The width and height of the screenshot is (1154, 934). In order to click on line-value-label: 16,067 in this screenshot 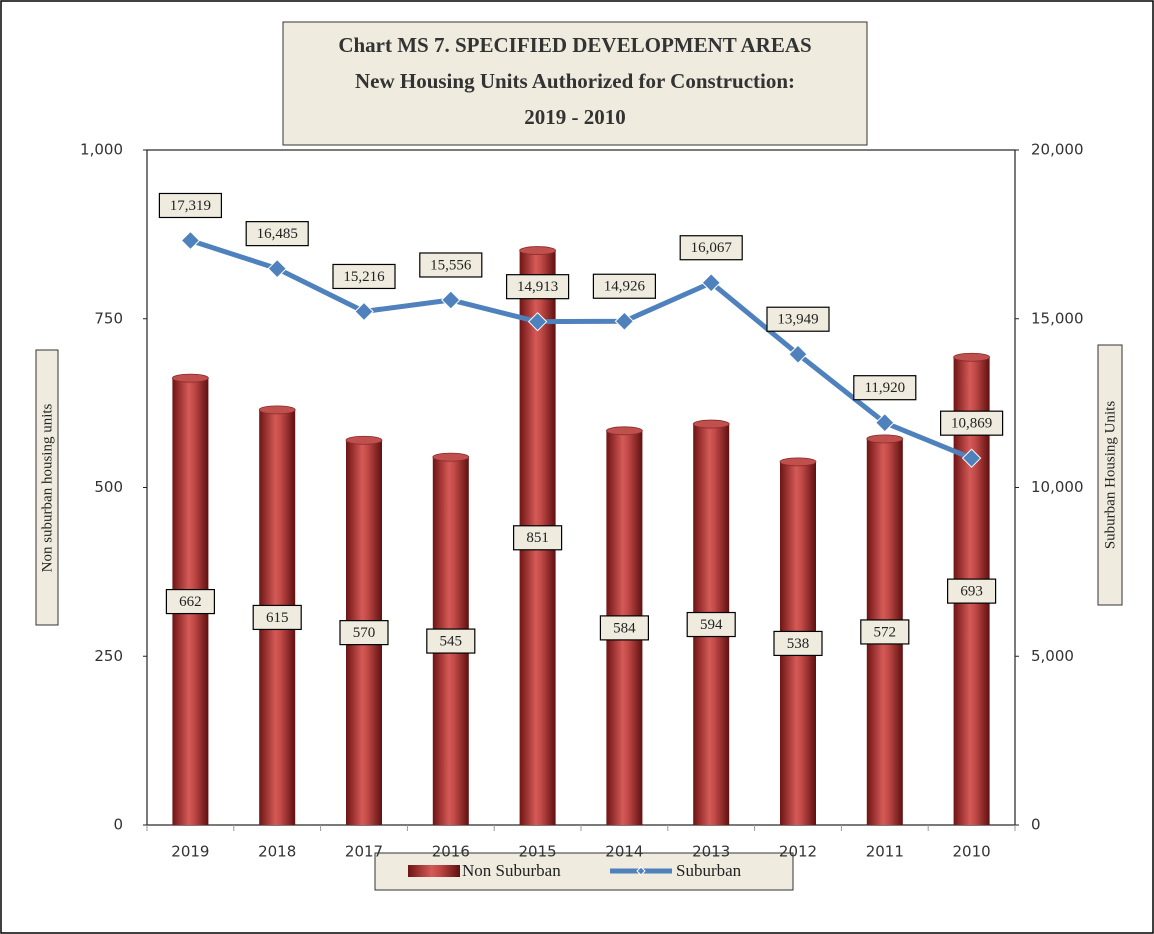, I will do `click(712, 248)`.